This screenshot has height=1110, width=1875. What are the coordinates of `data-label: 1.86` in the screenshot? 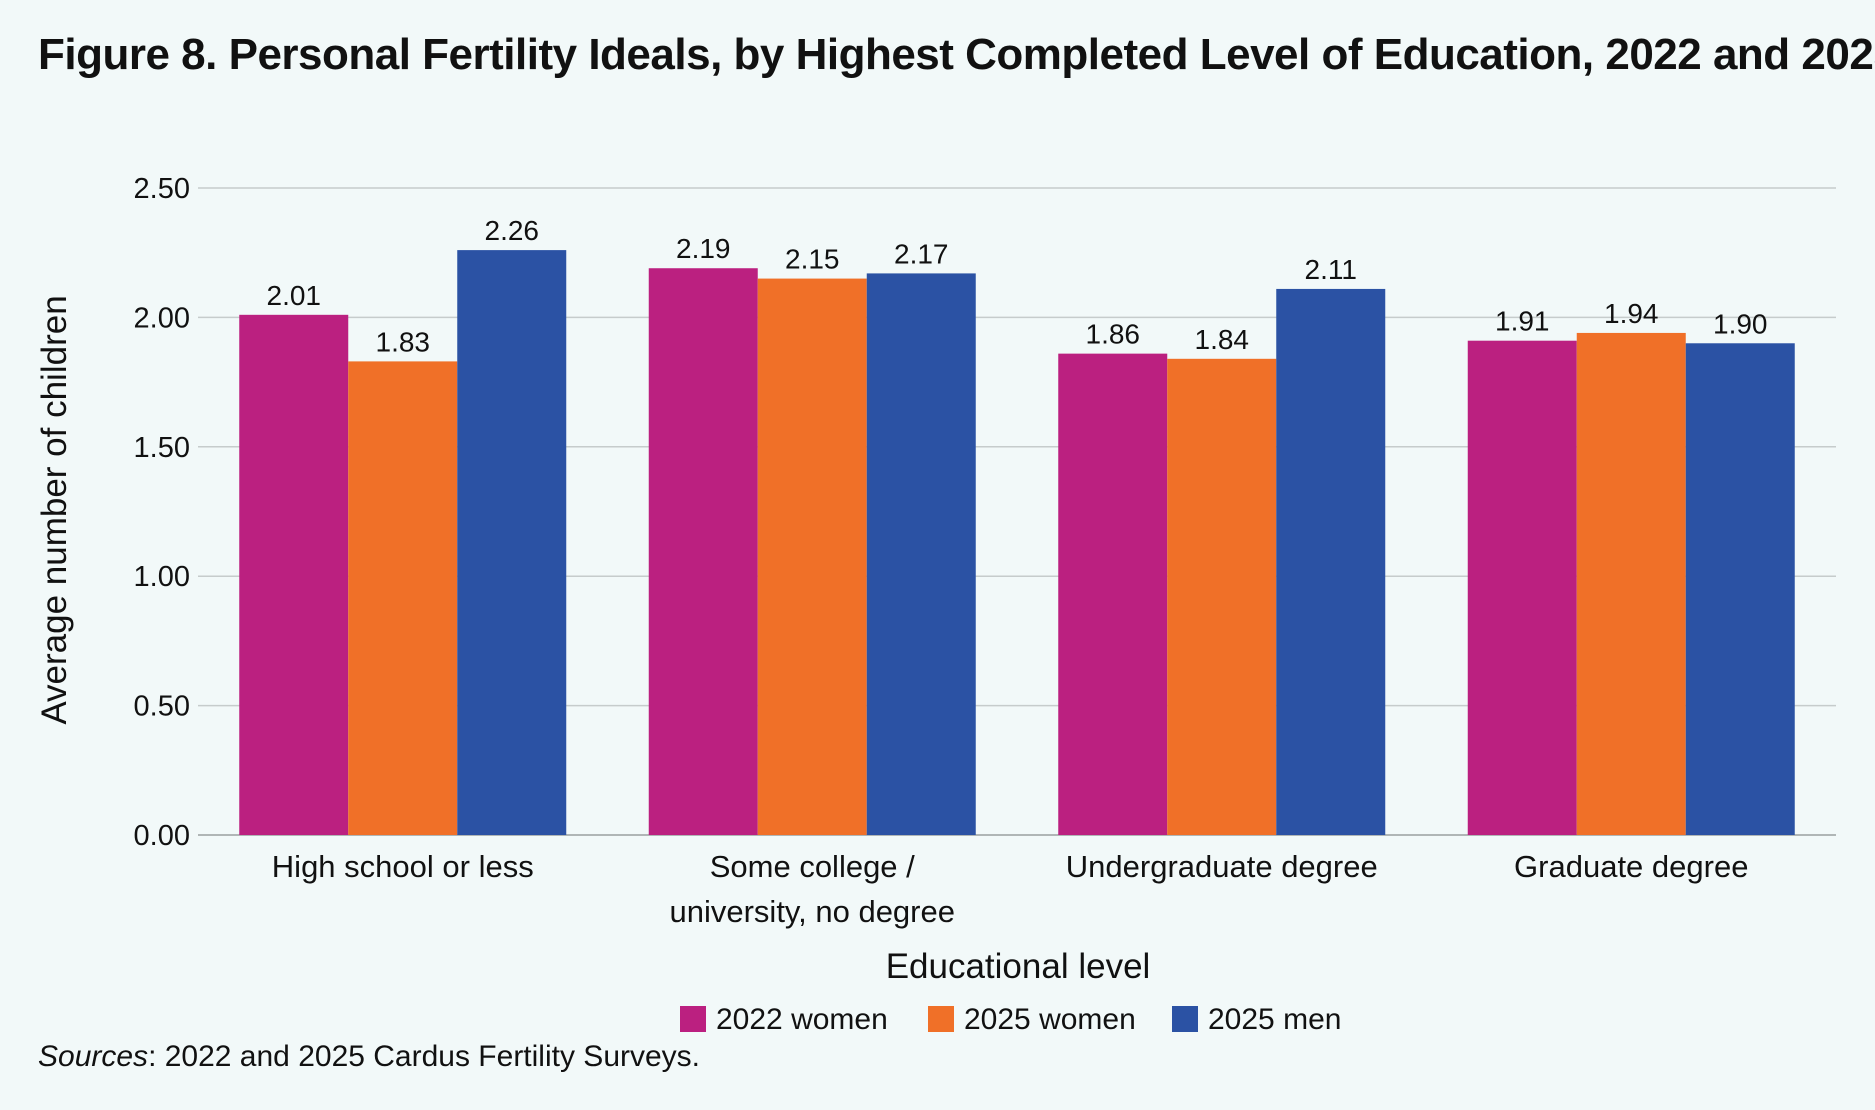 It's located at (1113, 334).